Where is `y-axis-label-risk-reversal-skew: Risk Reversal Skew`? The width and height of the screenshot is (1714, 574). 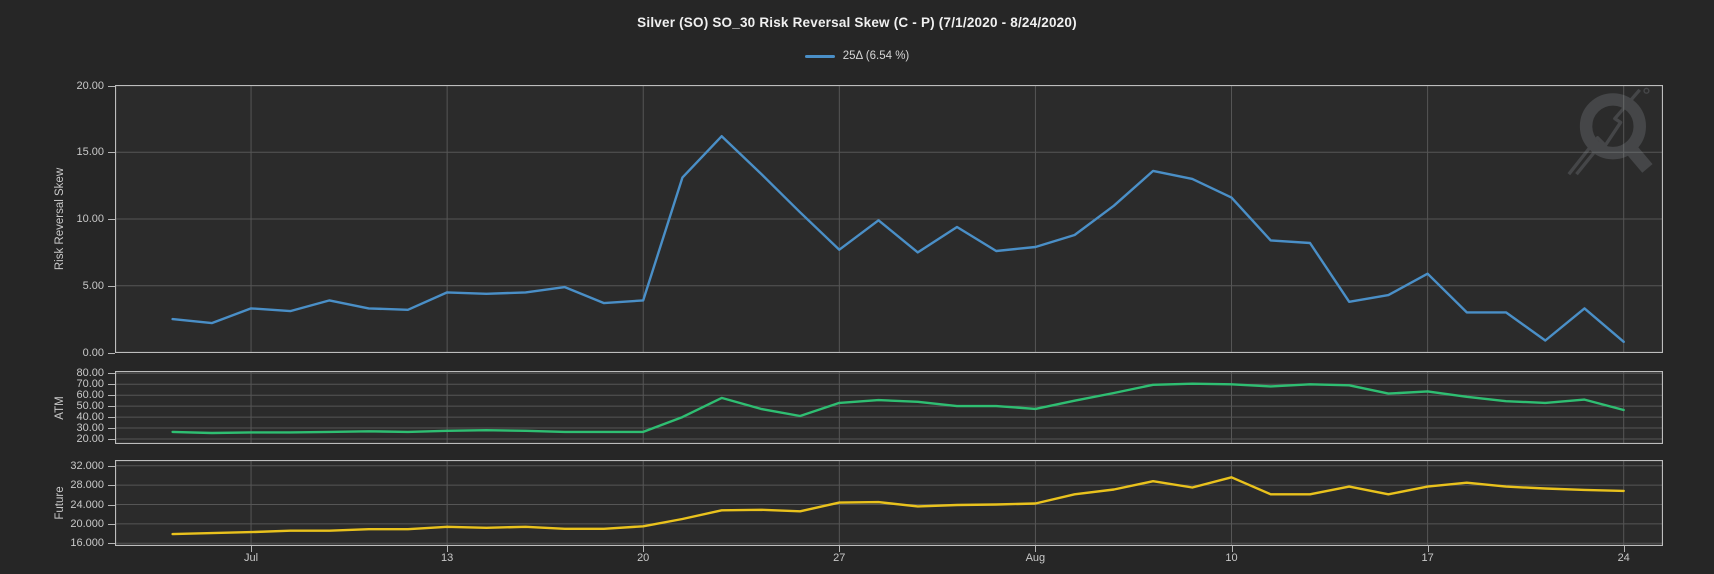 y-axis-label-risk-reversal-skew: Risk Reversal Skew is located at coordinates (60, 219).